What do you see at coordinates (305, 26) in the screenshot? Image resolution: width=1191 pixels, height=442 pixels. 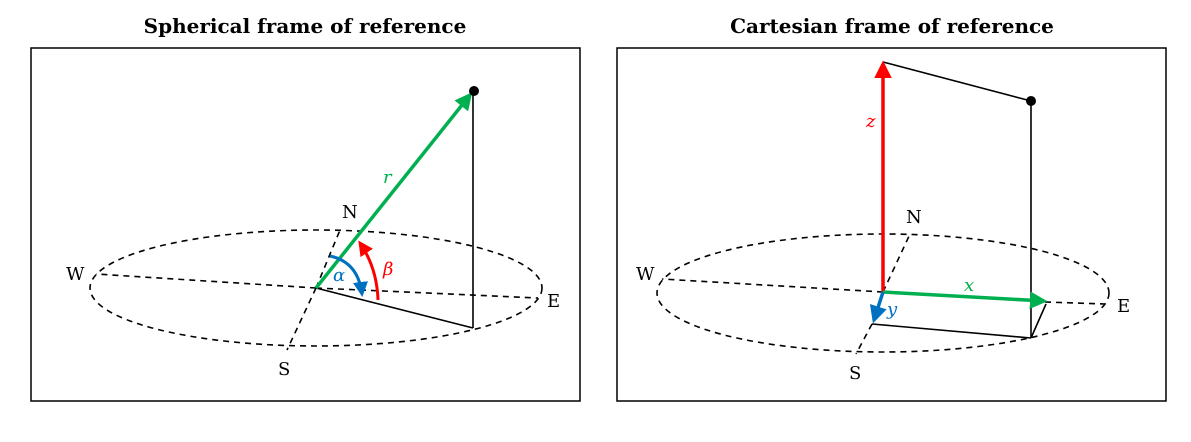 I see `spherical-panel-title: Spherical frame of reference` at bounding box center [305, 26].